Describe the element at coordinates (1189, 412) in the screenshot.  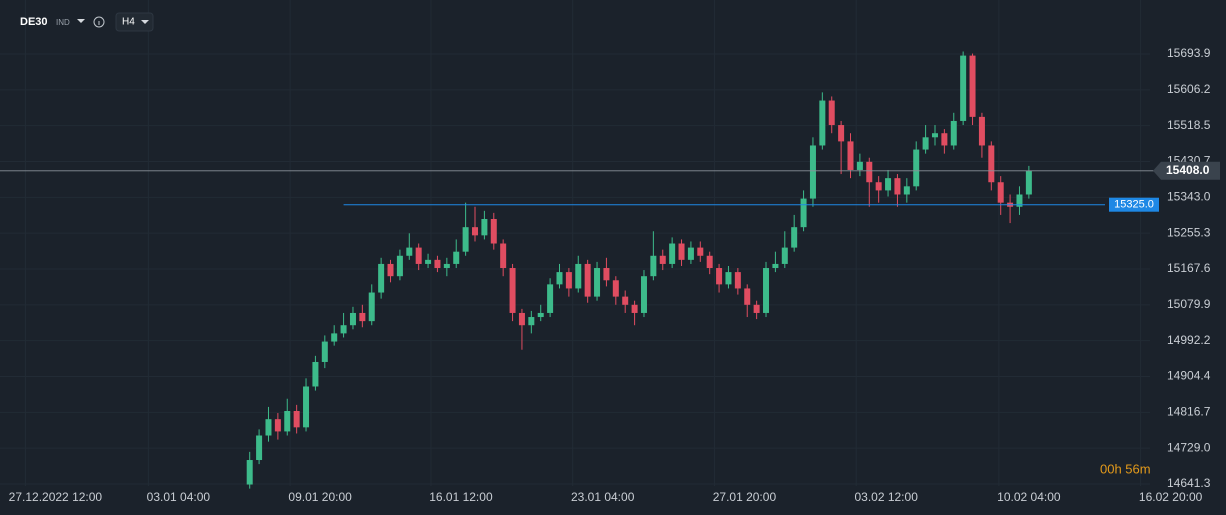
I see `y-tick-label: 14816.7` at that location.